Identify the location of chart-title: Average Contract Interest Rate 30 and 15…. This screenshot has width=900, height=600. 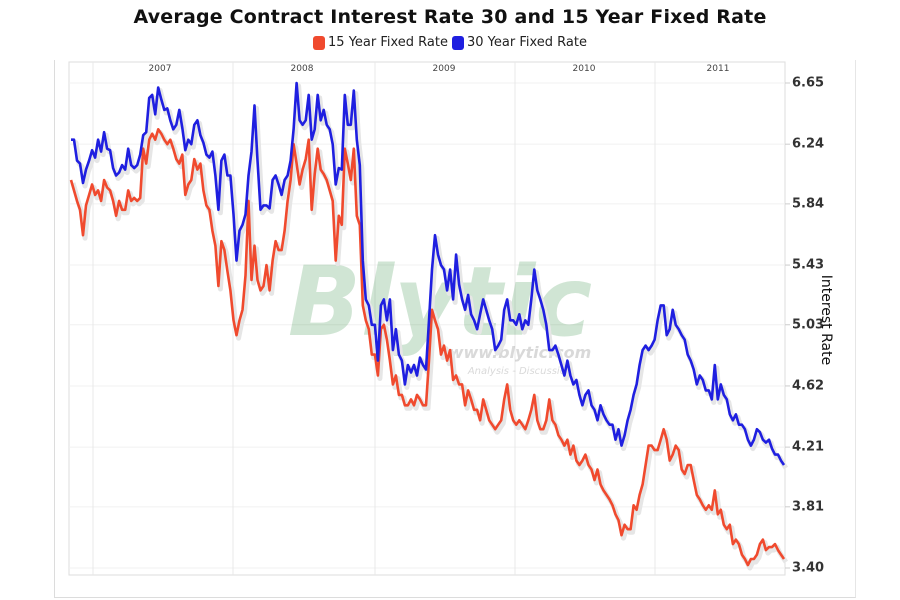
(450, 17).